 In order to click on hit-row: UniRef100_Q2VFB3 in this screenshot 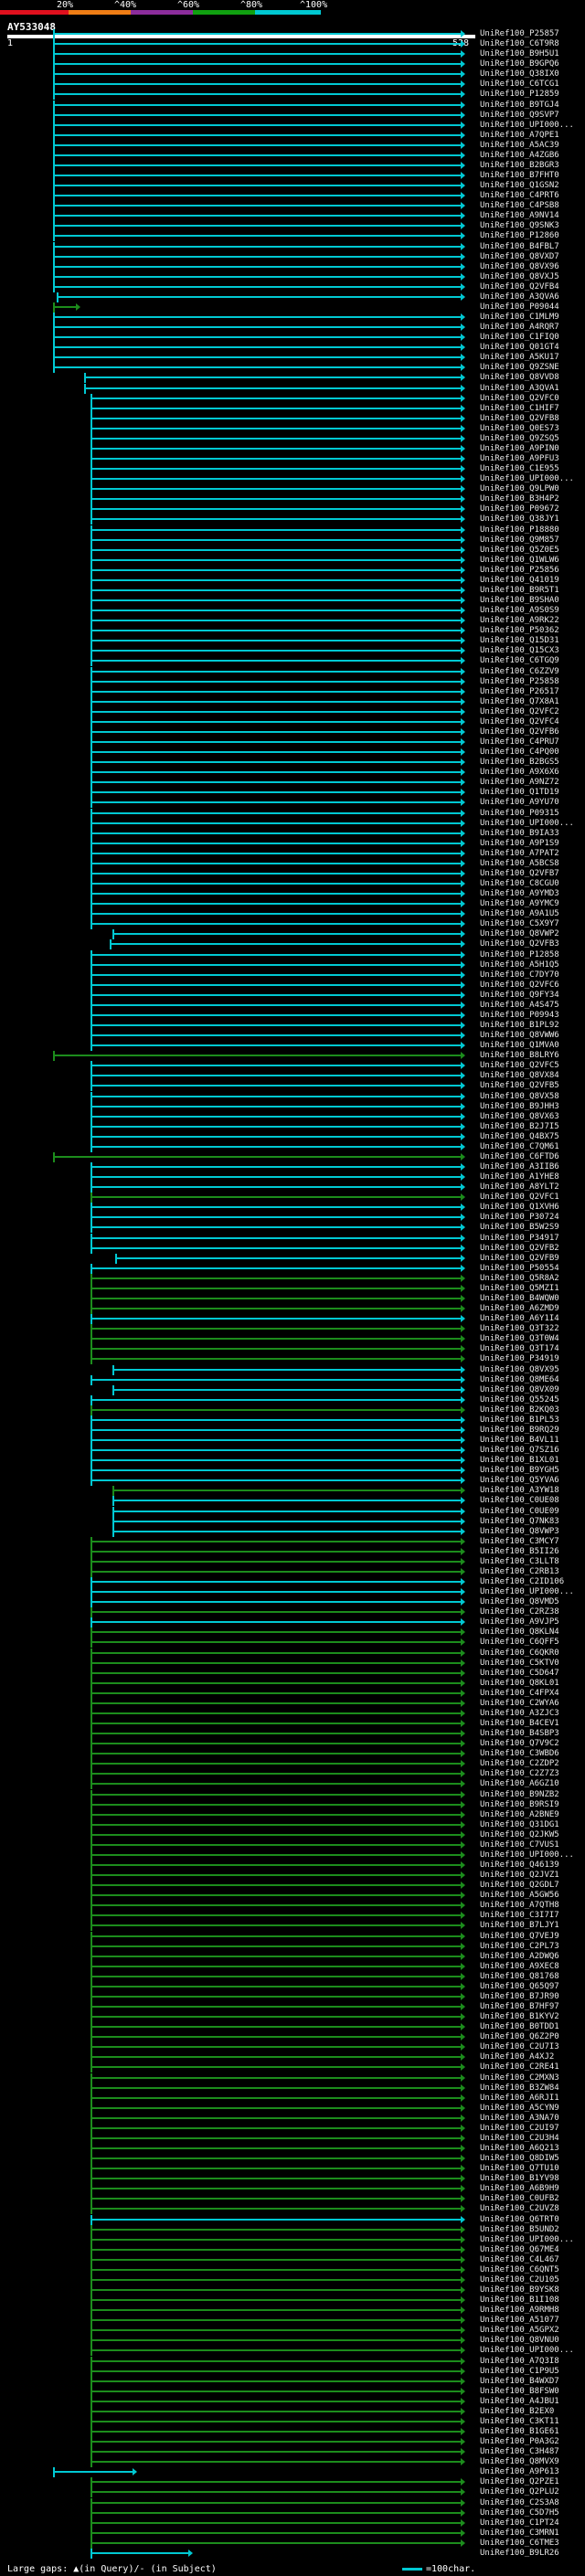, I will do `click(293, 944)`.